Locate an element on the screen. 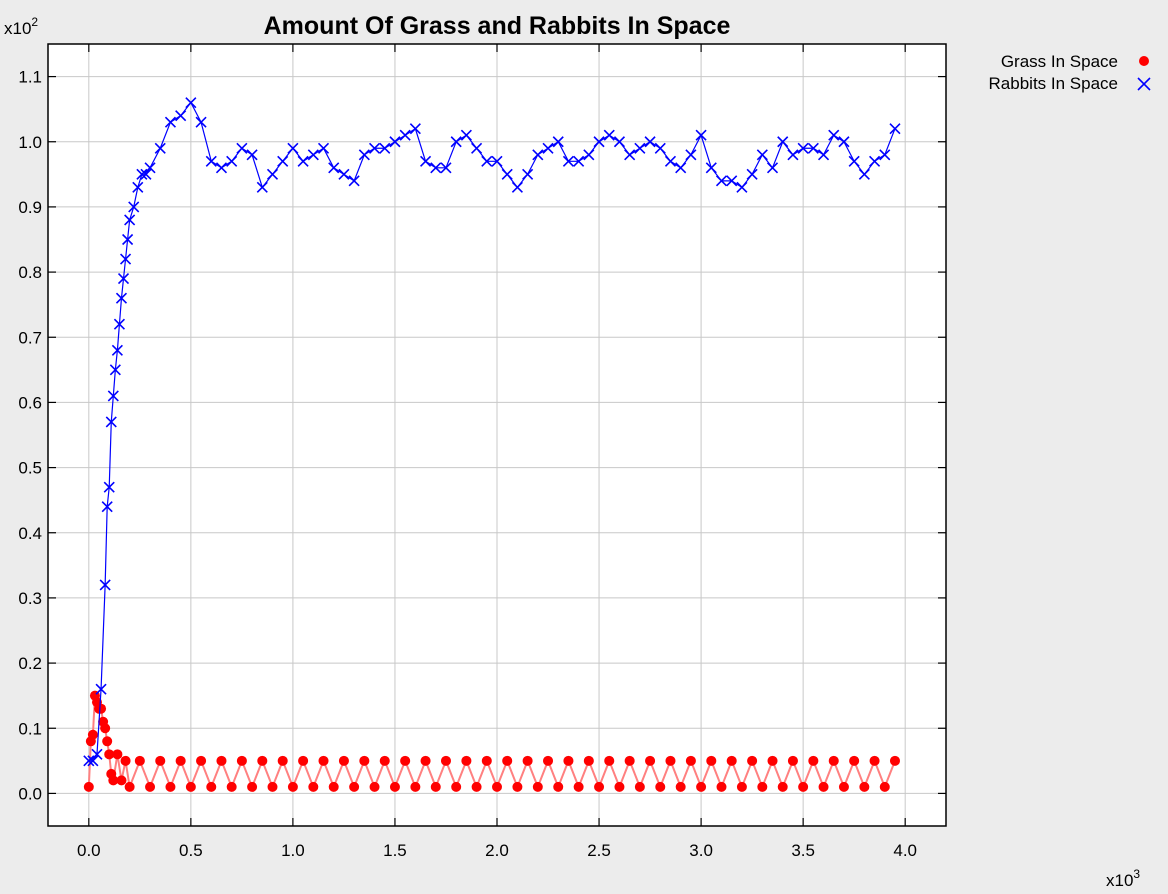 Image resolution: width=1168 pixels, height=894 pixels. x-tick-label: 2.0 is located at coordinates (497, 850).